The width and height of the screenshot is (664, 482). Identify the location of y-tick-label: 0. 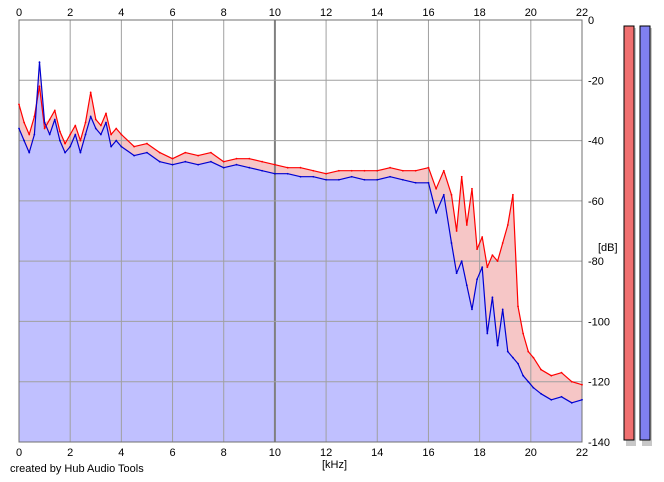
(591, 21).